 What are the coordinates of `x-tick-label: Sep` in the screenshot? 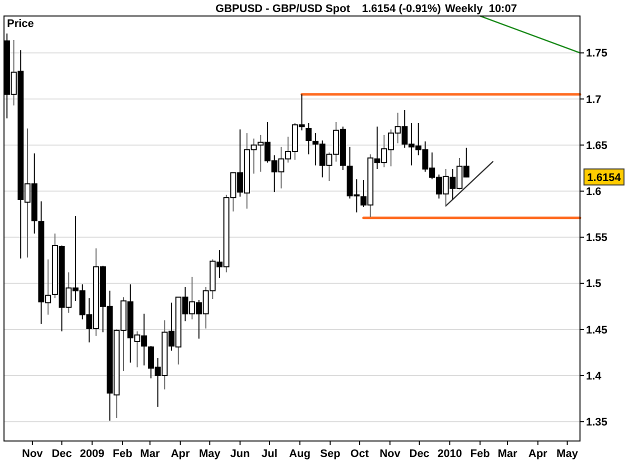 It's located at (330, 454).